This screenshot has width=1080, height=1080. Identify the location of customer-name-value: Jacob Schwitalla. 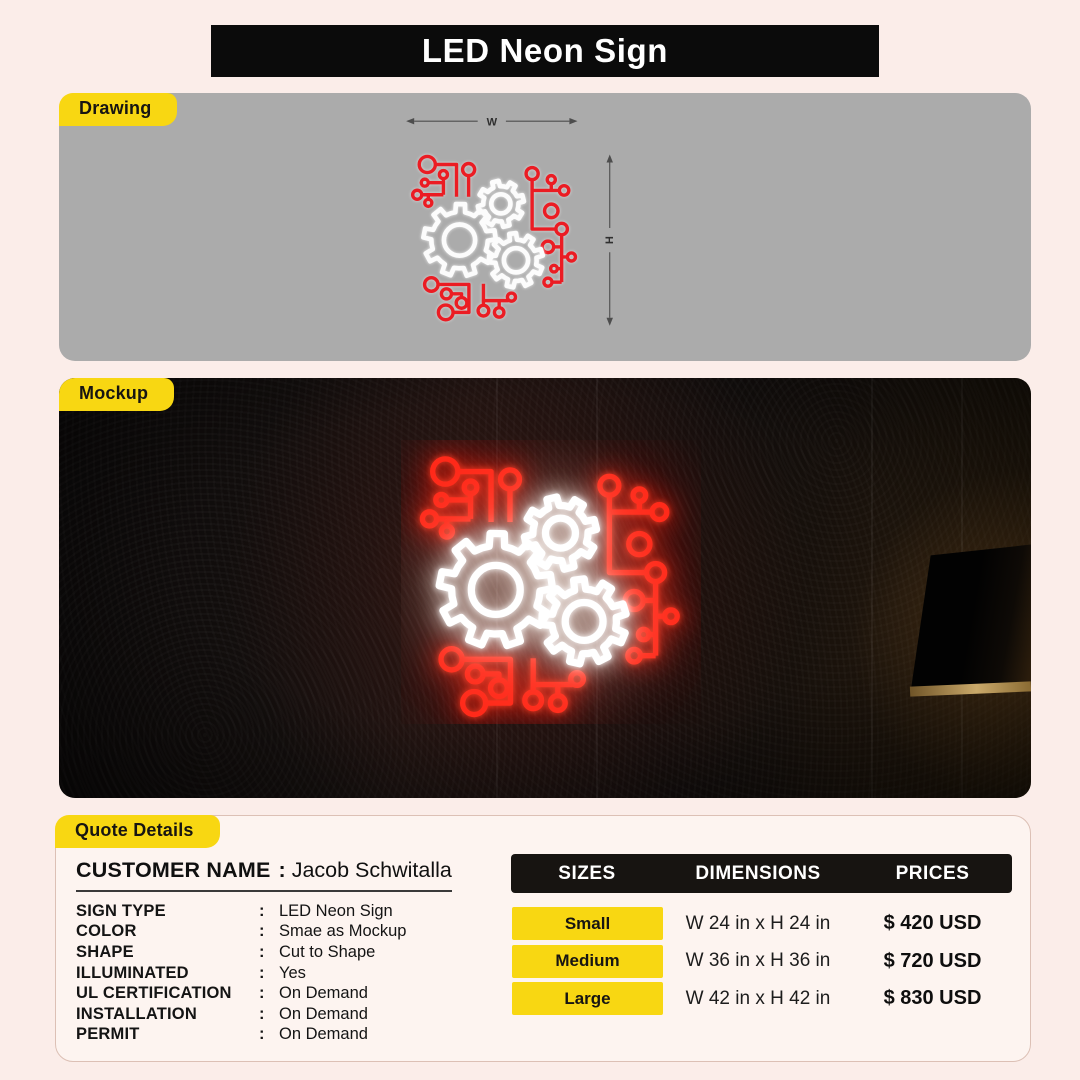
(371, 870).